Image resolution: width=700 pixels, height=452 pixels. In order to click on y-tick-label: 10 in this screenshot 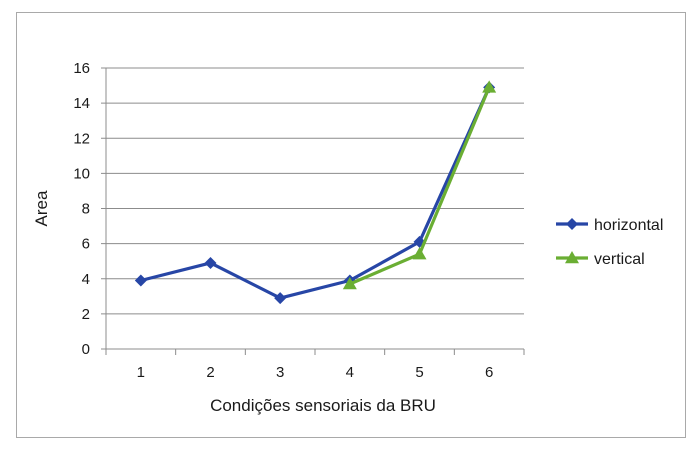, I will do `click(81, 173)`.